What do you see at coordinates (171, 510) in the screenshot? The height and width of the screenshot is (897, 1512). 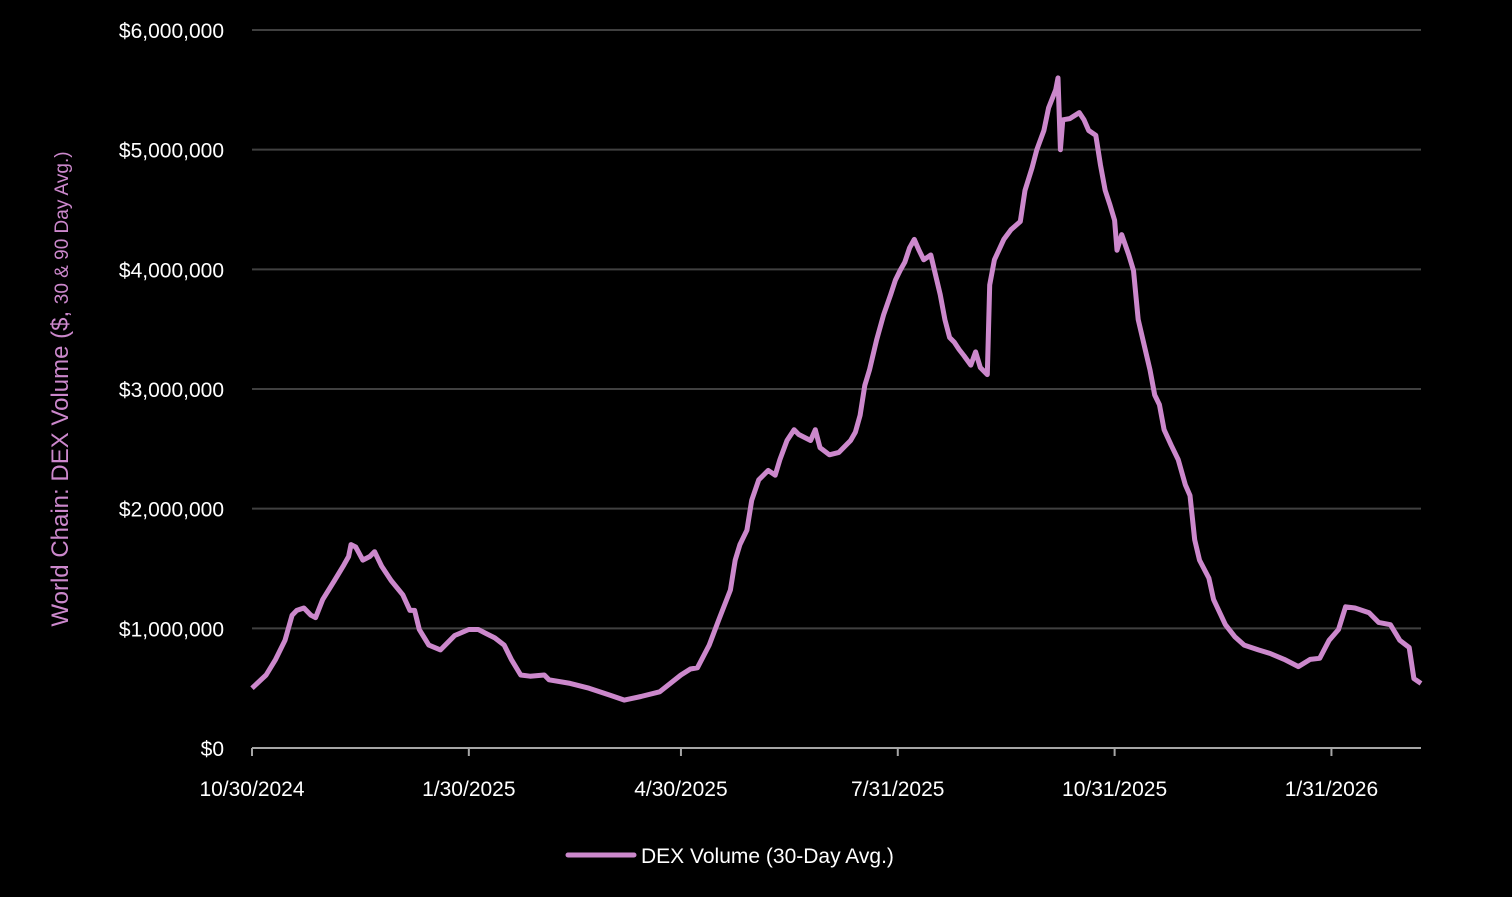 I see `y-tick-label: $2,000,000` at bounding box center [171, 510].